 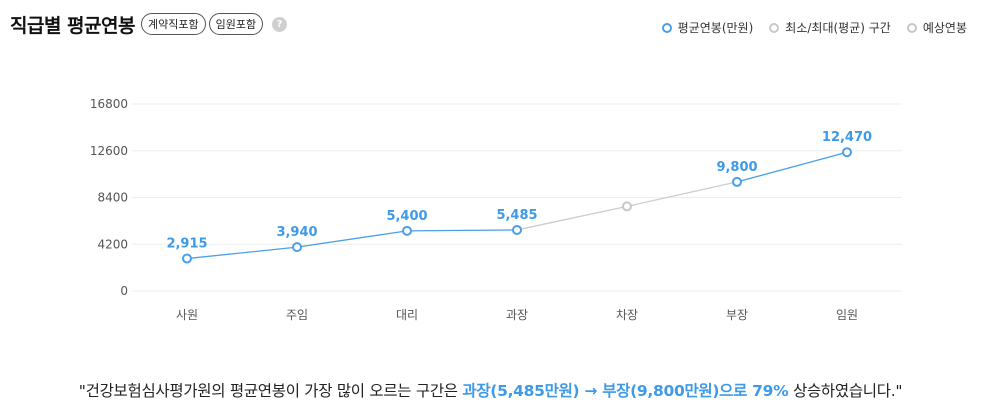 I want to click on x-tick-label: 사원, so click(x=187, y=315).